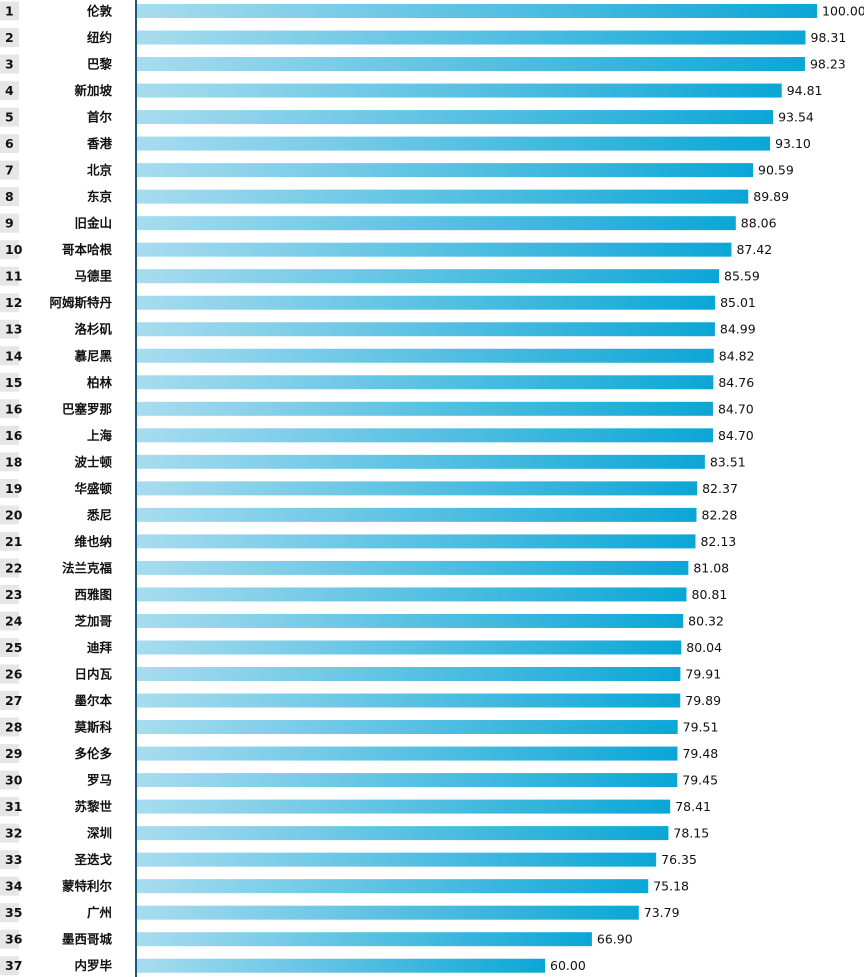 The width and height of the screenshot is (864, 977). Describe the element at coordinates (737, 355) in the screenshot. I see `value-label: 84.82` at that location.